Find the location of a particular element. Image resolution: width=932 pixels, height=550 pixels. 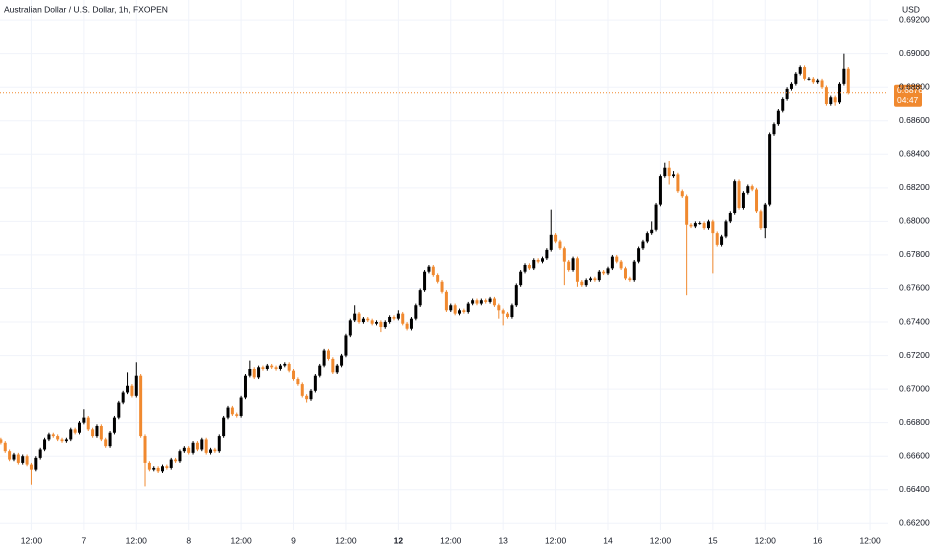

y-tick-label: 0.69200 is located at coordinates (914, 19).